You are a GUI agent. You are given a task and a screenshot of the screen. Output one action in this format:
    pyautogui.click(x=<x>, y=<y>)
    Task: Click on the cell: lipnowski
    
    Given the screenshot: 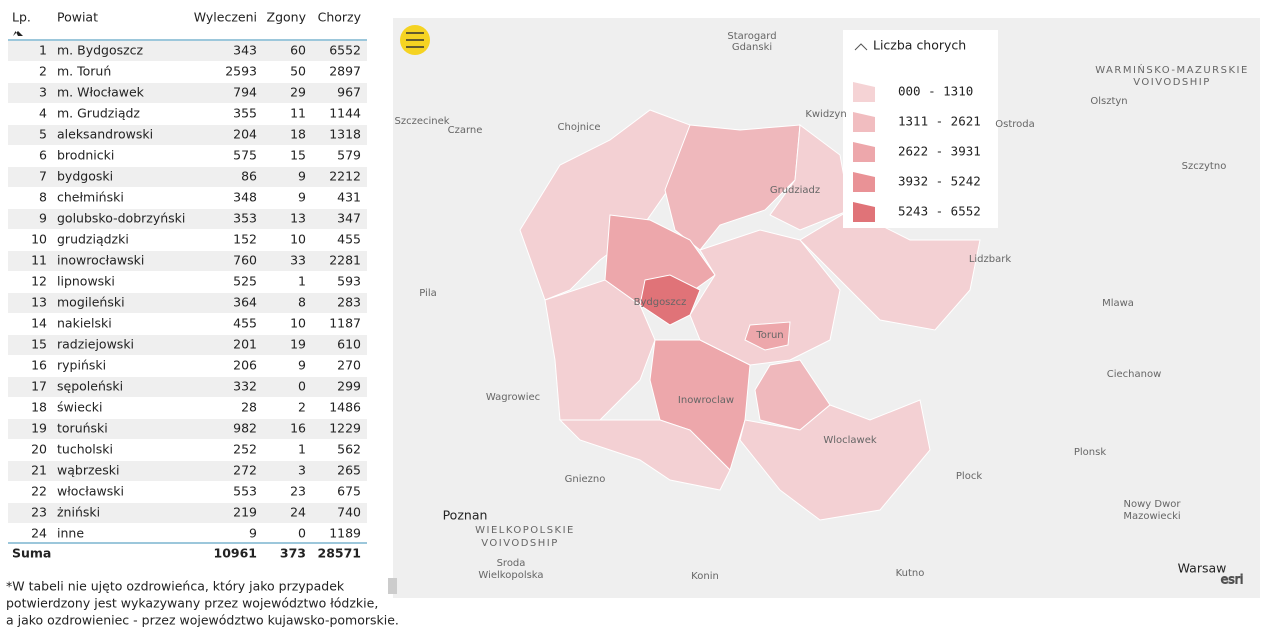 What is the action you would take?
    pyautogui.click(x=86, y=281)
    